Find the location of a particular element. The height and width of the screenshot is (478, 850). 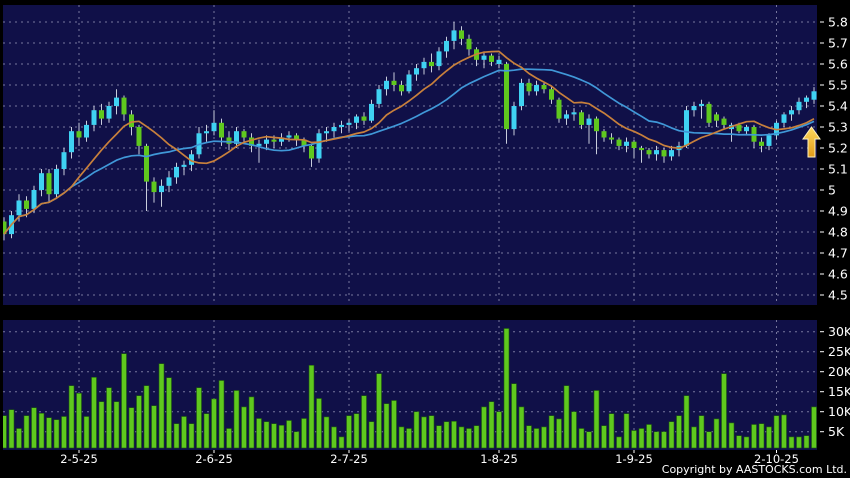

svg-text: 2-10-25 is located at coordinates (776, 459).